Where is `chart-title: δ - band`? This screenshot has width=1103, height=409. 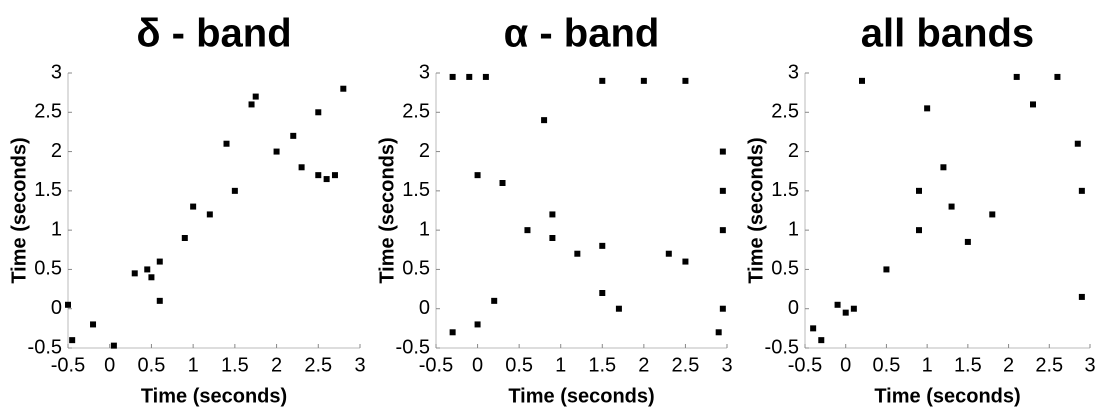
chart-title: δ - band is located at coordinates (213, 34).